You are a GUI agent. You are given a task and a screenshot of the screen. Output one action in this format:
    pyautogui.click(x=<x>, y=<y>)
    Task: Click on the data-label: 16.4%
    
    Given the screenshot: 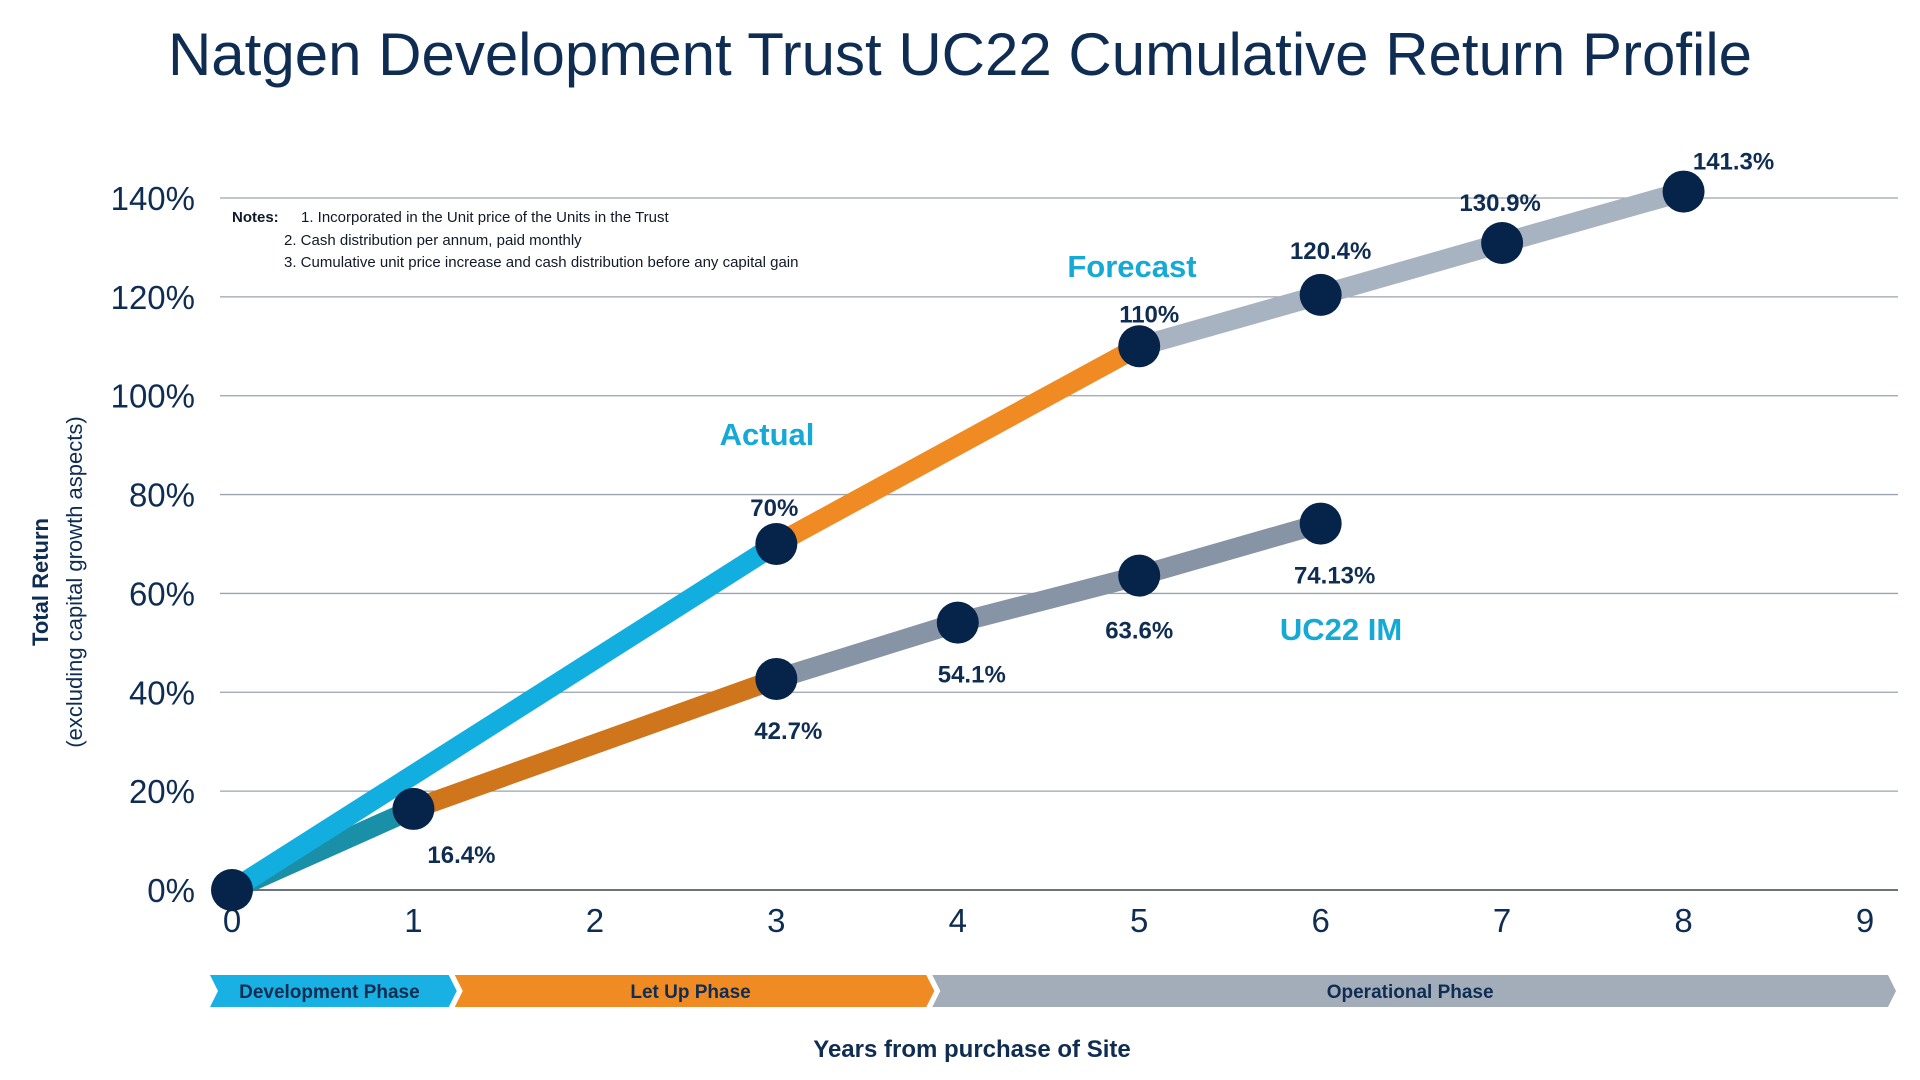 What is the action you would take?
    pyautogui.click(x=461, y=855)
    